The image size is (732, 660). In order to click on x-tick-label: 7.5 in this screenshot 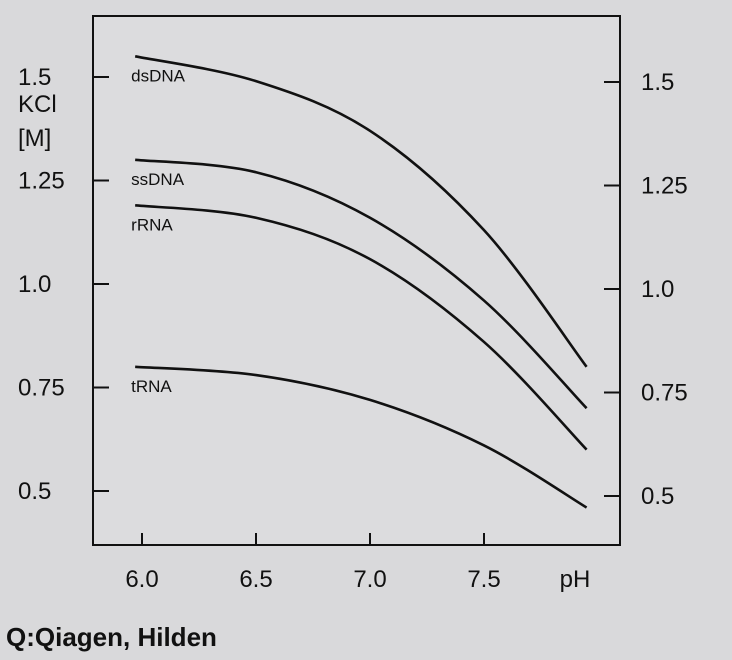, I will do `click(483, 579)`.